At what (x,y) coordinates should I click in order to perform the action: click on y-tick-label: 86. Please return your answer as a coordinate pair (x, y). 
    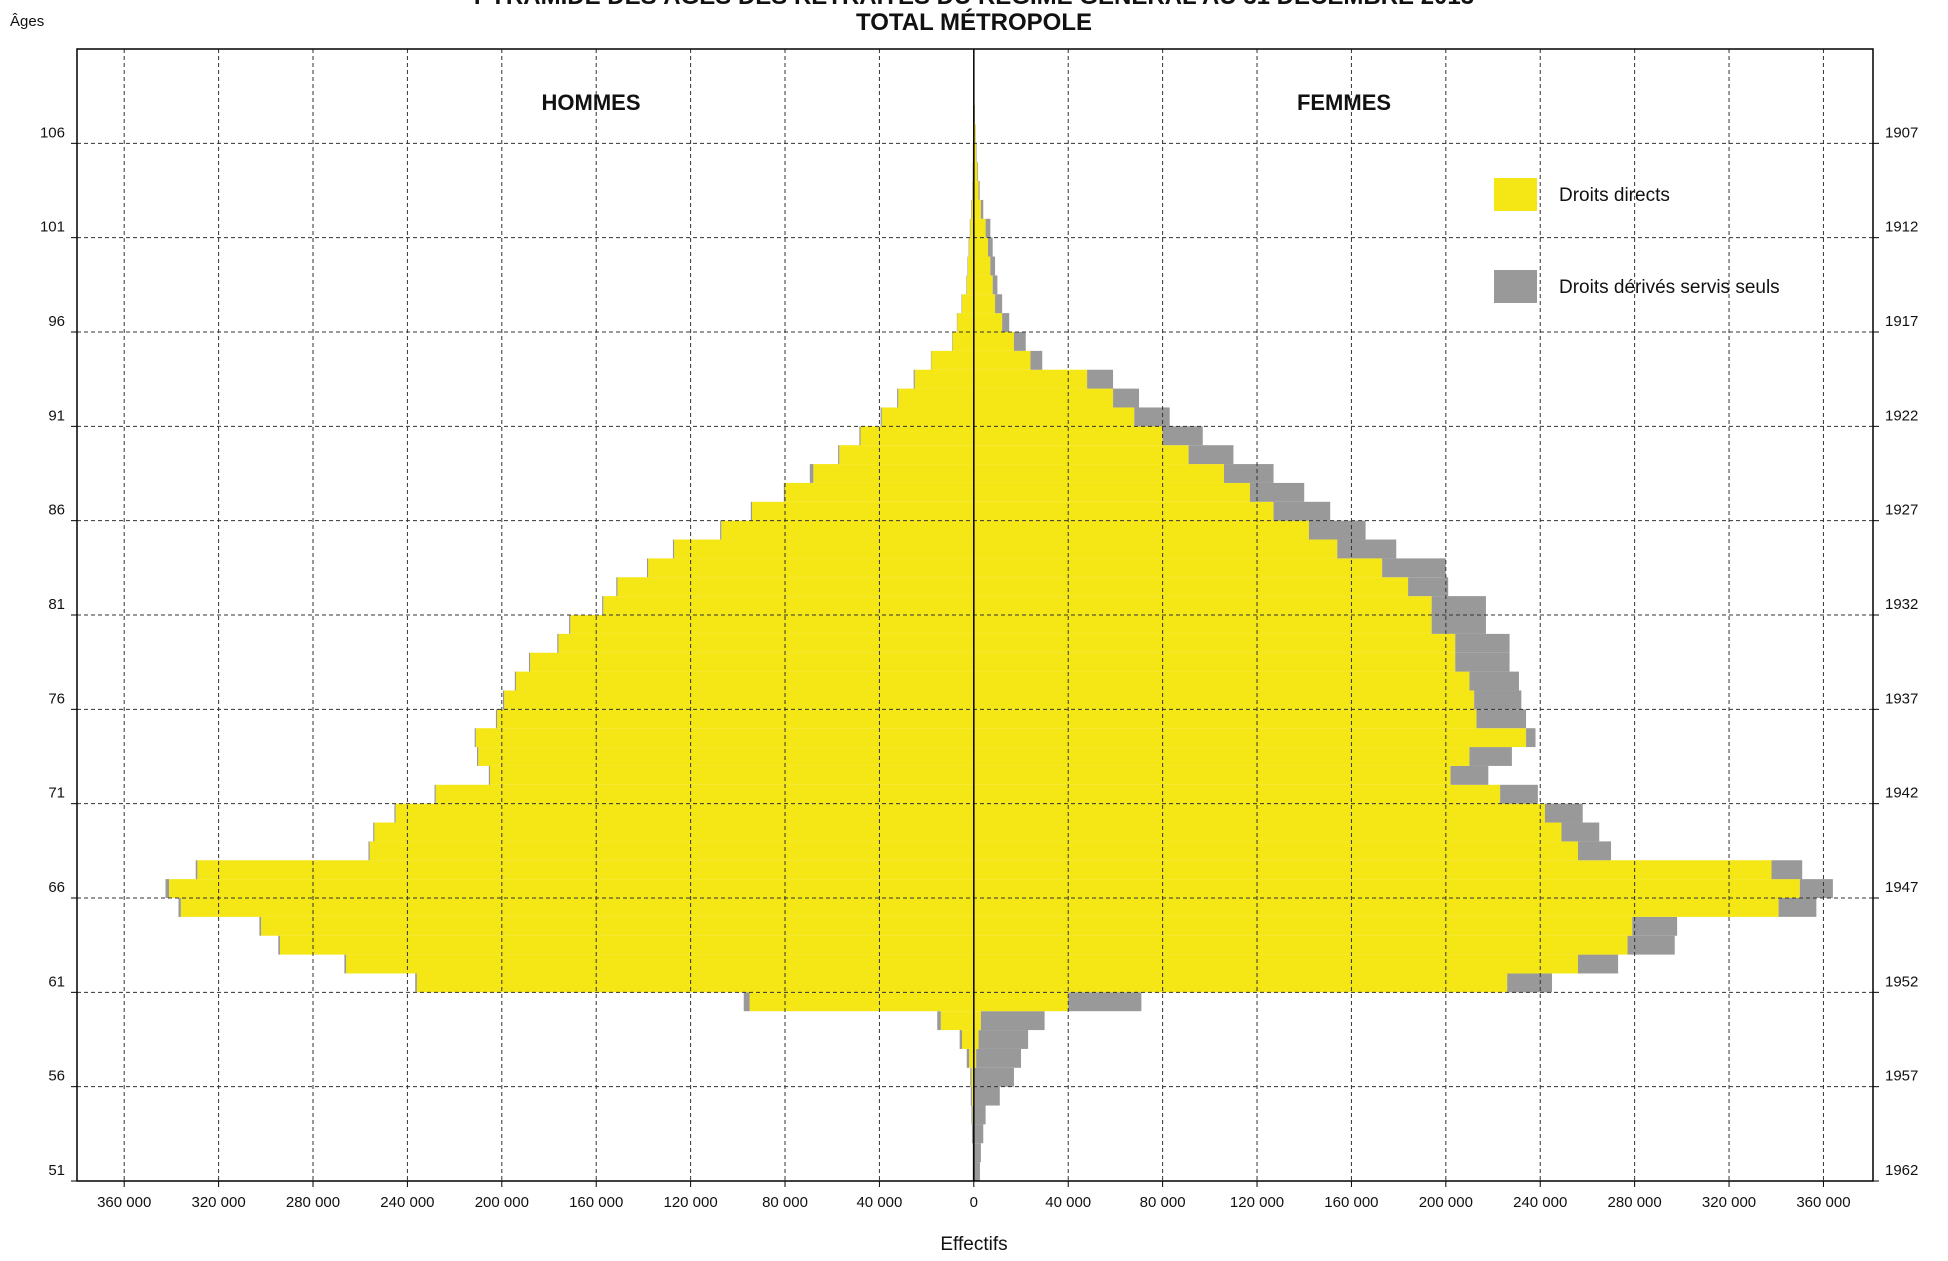
    Looking at the image, I should click on (56, 510).